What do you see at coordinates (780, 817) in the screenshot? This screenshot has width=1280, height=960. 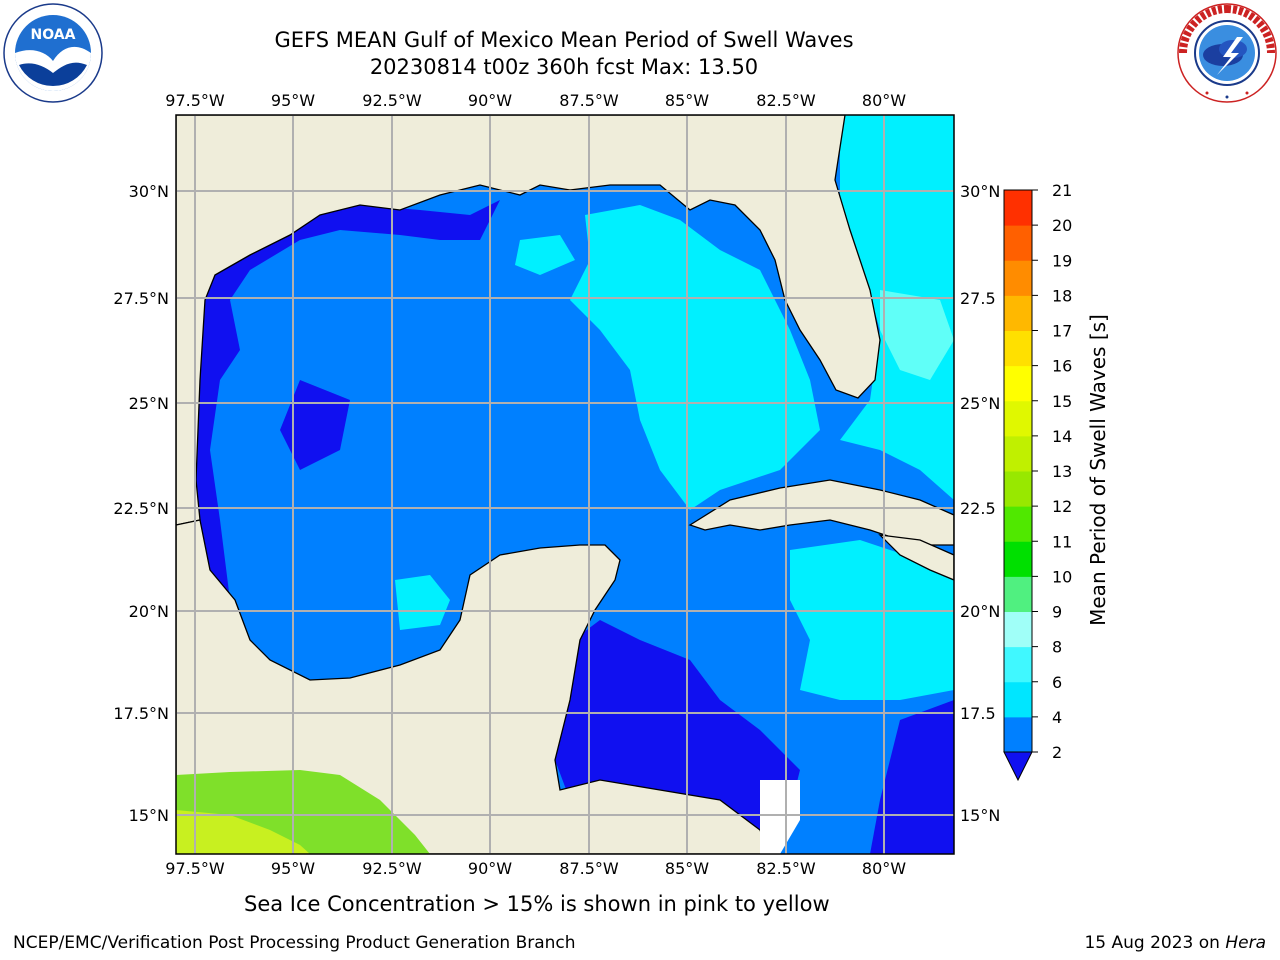 I see `land-yucatan-east` at bounding box center [780, 817].